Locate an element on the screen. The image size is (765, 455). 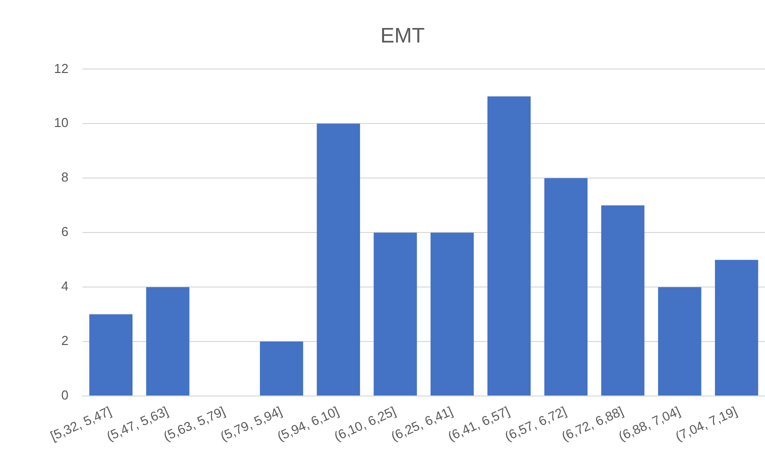
y-tick-label: 4 is located at coordinates (64, 286).